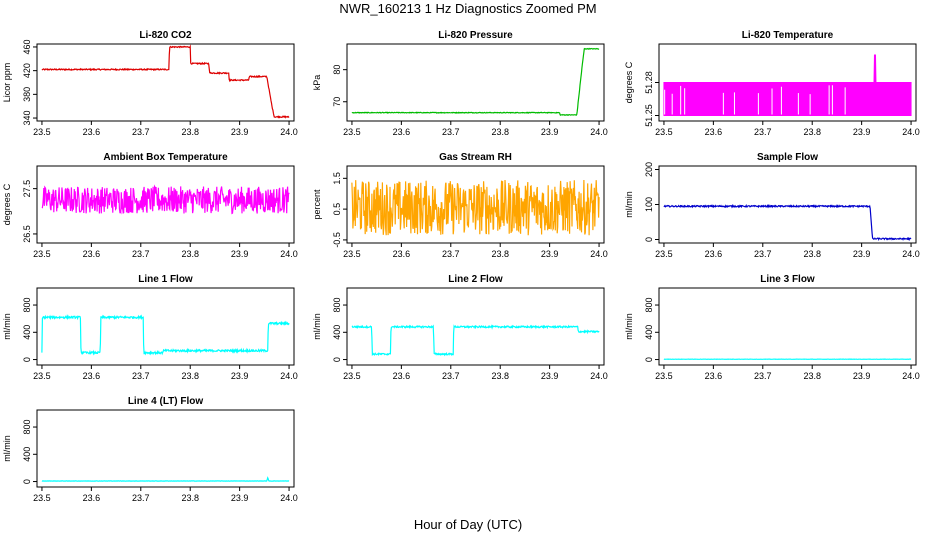 The height and width of the screenshot is (540, 936). I want to click on series-area, so click(787, 85).